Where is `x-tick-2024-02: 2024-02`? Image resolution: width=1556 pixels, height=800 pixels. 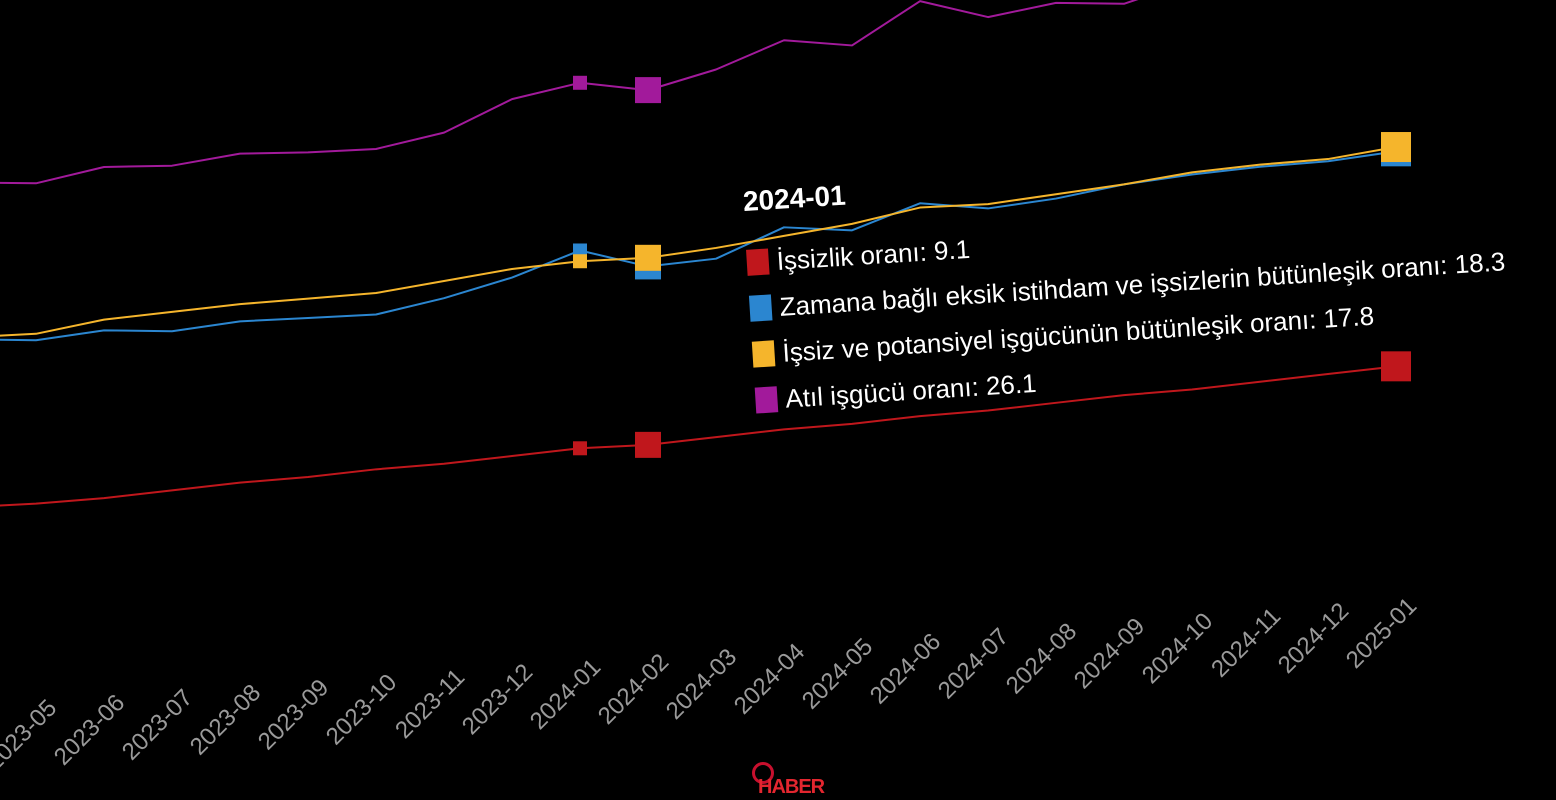 x-tick-2024-02: 2024-02 is located at coordinates (633, 689).